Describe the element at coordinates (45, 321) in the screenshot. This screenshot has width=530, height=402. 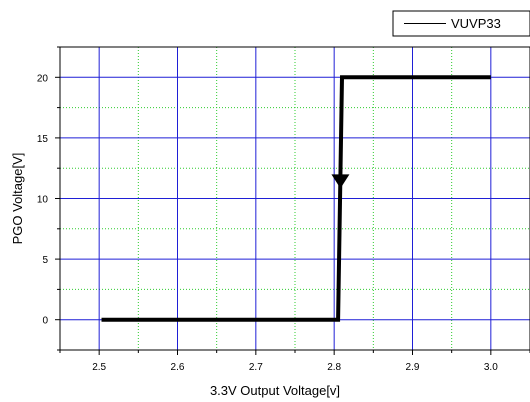
I see `y-tick-label: 0` at that location.